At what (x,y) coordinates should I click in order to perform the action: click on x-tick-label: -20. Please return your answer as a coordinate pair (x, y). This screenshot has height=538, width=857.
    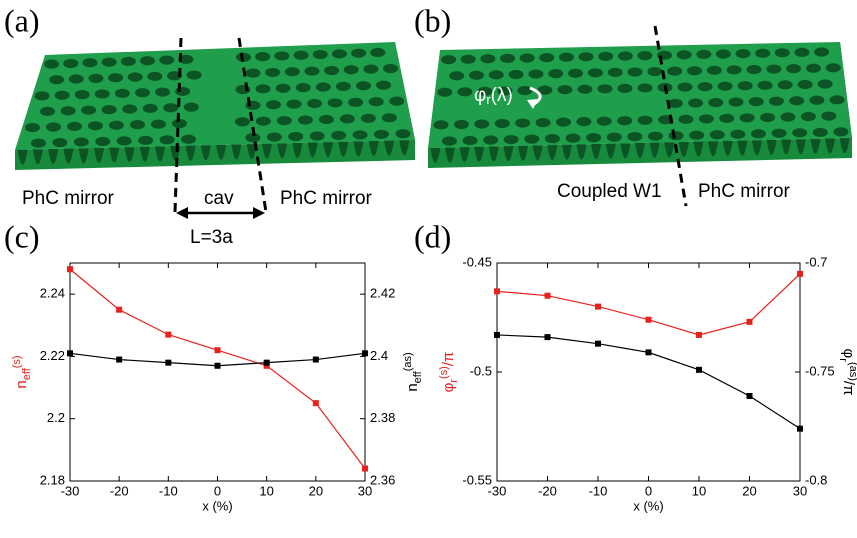
    Looking at the image, I should click on (547, 490).